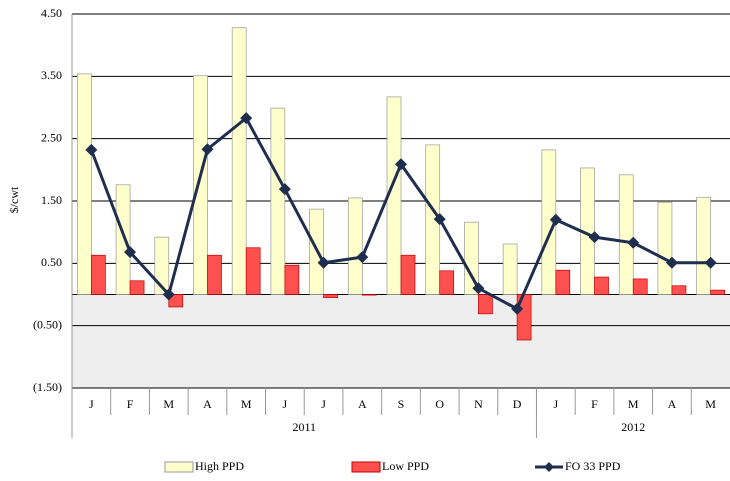 This screenshot has width=730, height=481. I want to click on x-tick-label: S, so click(401, 404).